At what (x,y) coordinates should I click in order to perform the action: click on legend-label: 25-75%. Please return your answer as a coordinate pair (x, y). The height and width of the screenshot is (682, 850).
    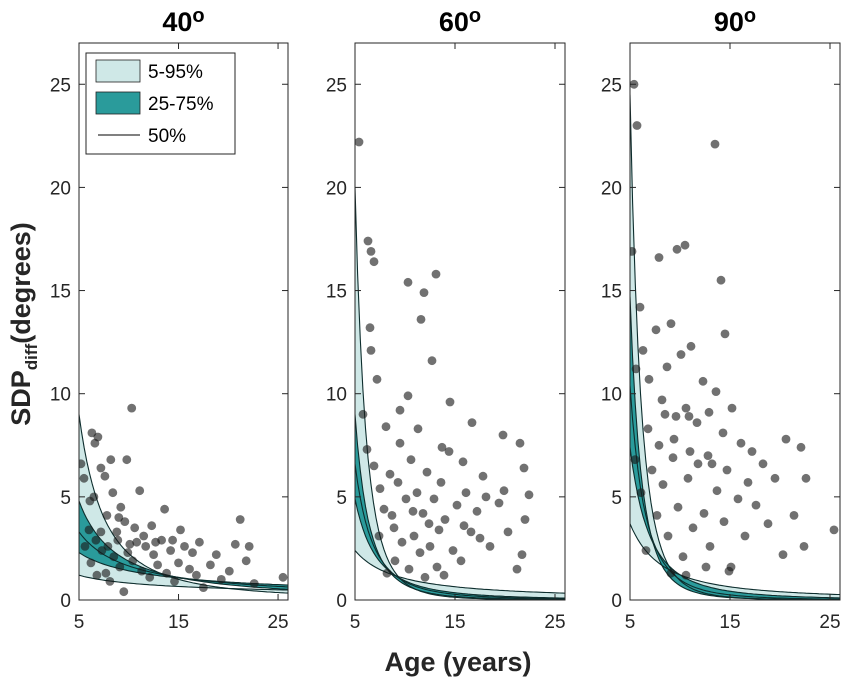
    Looking at the image, I should click on (181, 104).